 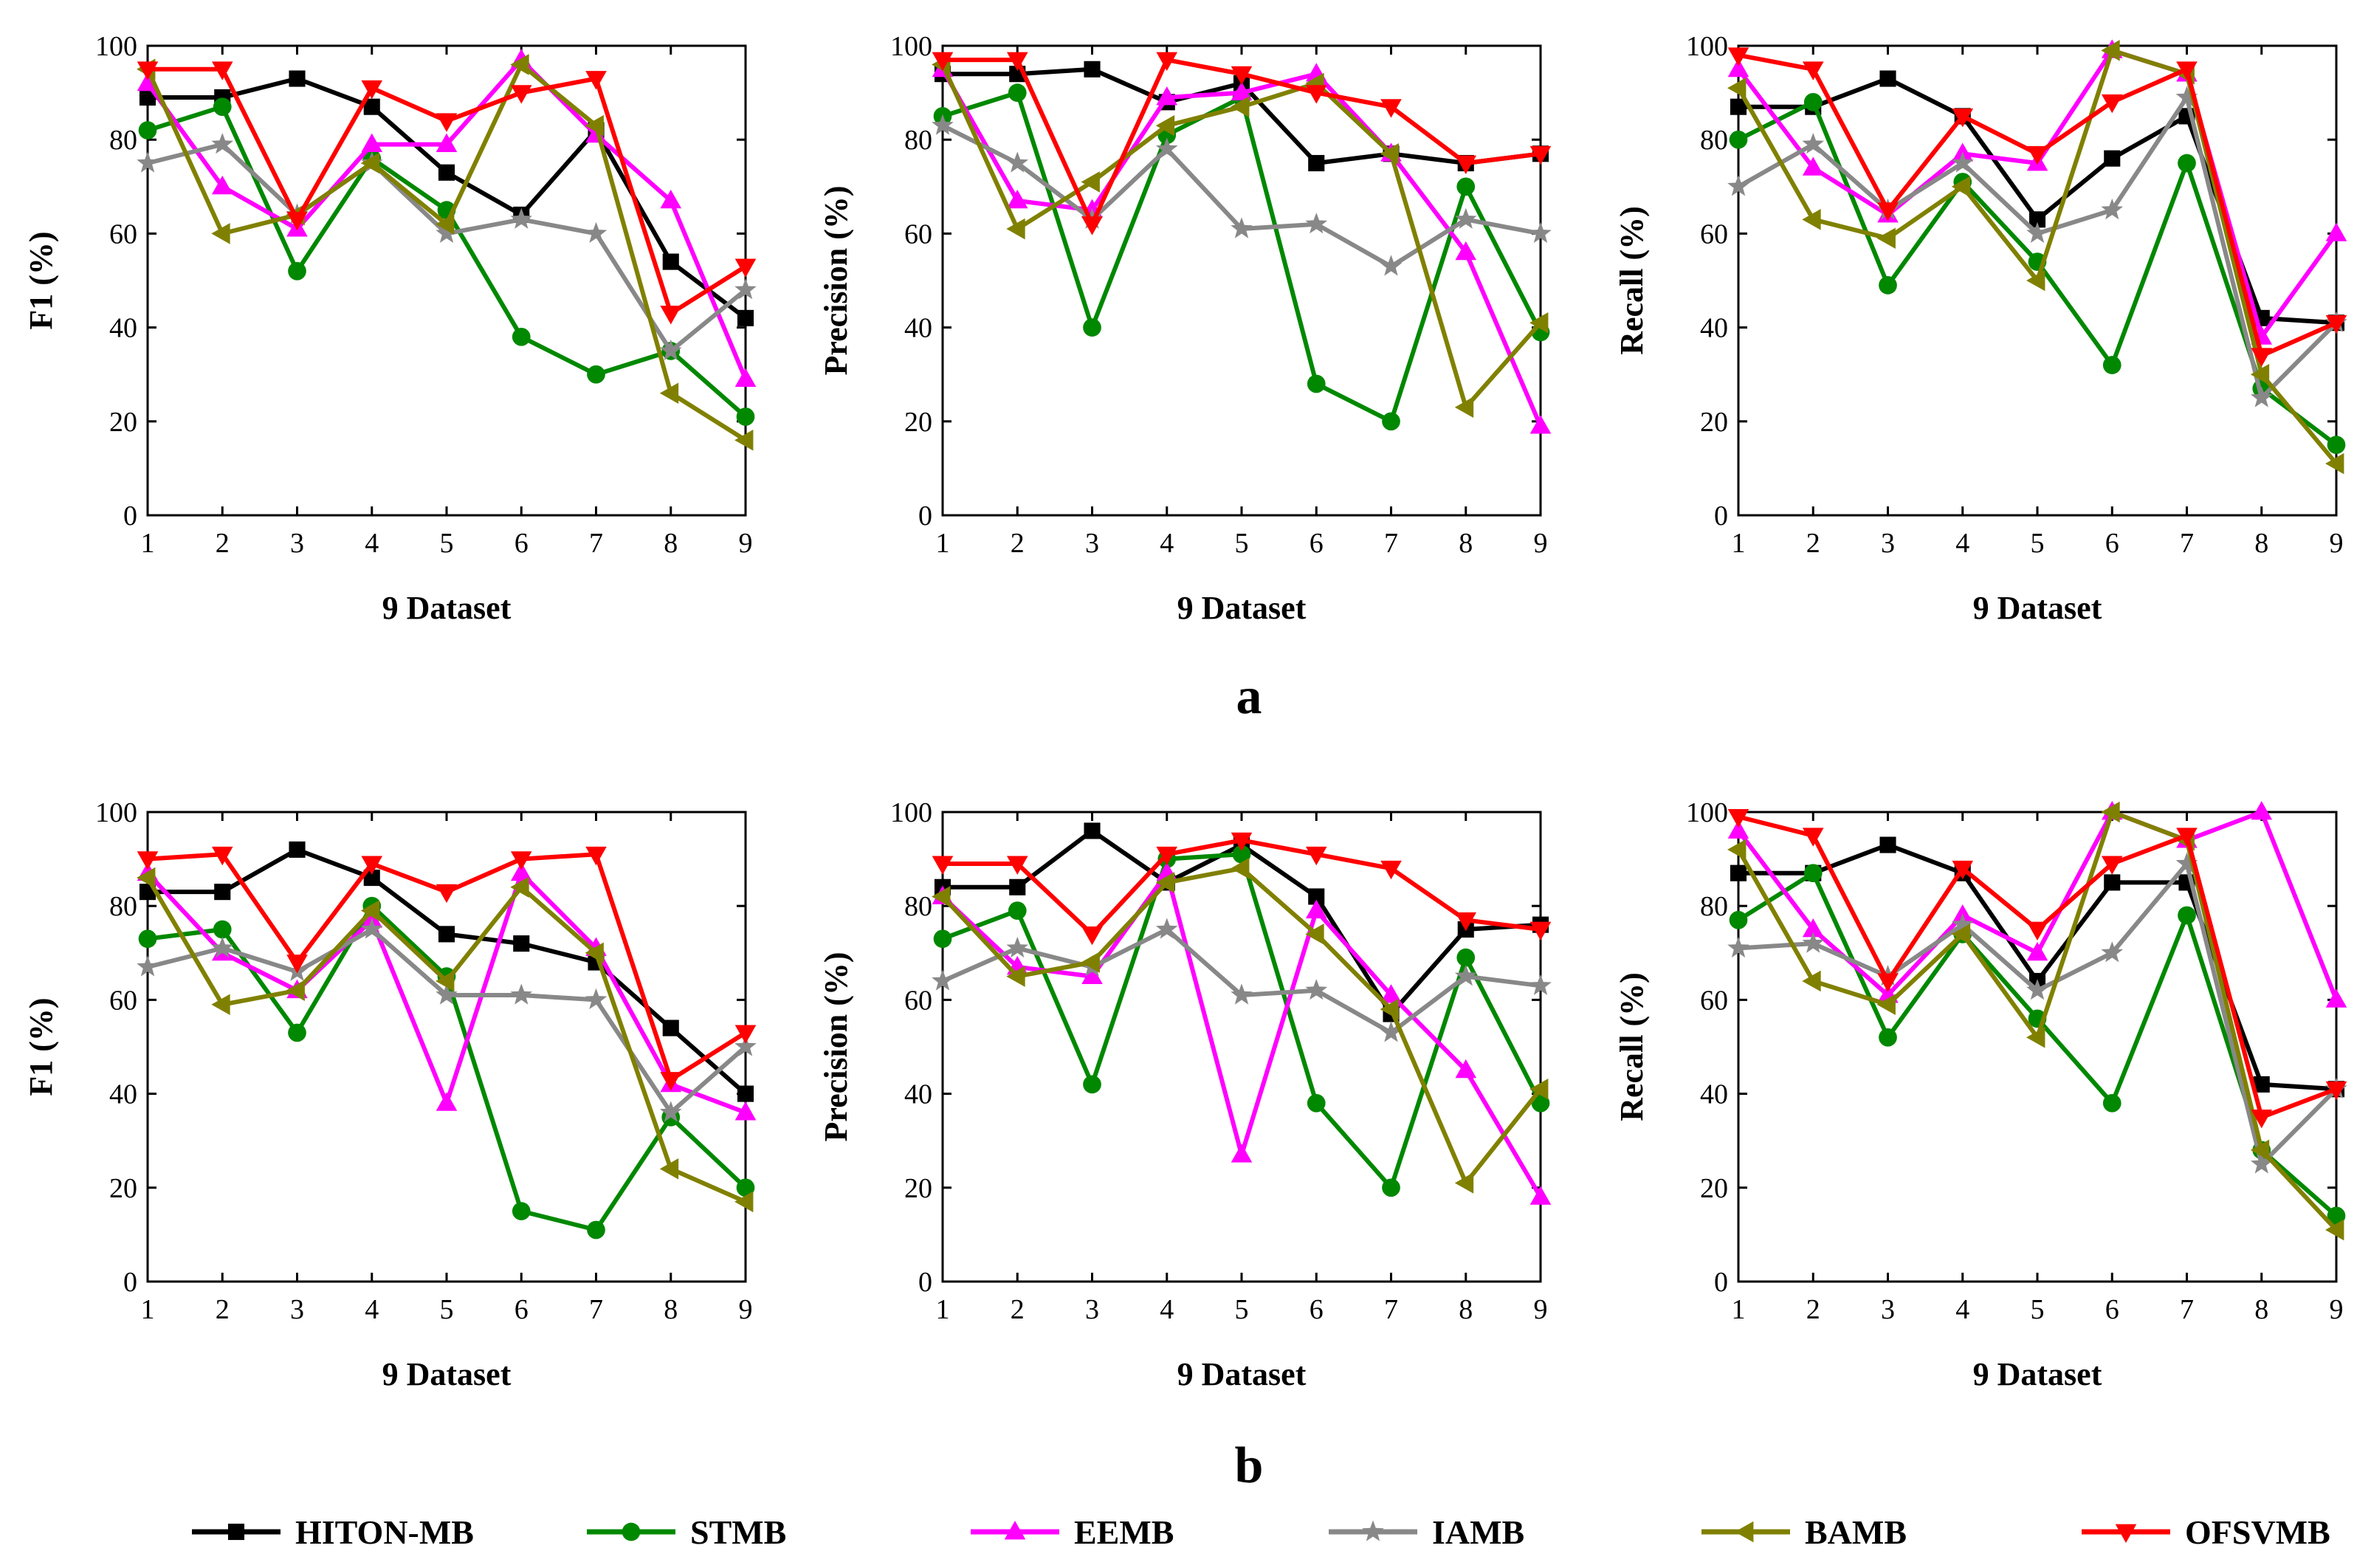 I want to click on panel-a-f1-series-ofsvmb, so click(x=447, y=193).